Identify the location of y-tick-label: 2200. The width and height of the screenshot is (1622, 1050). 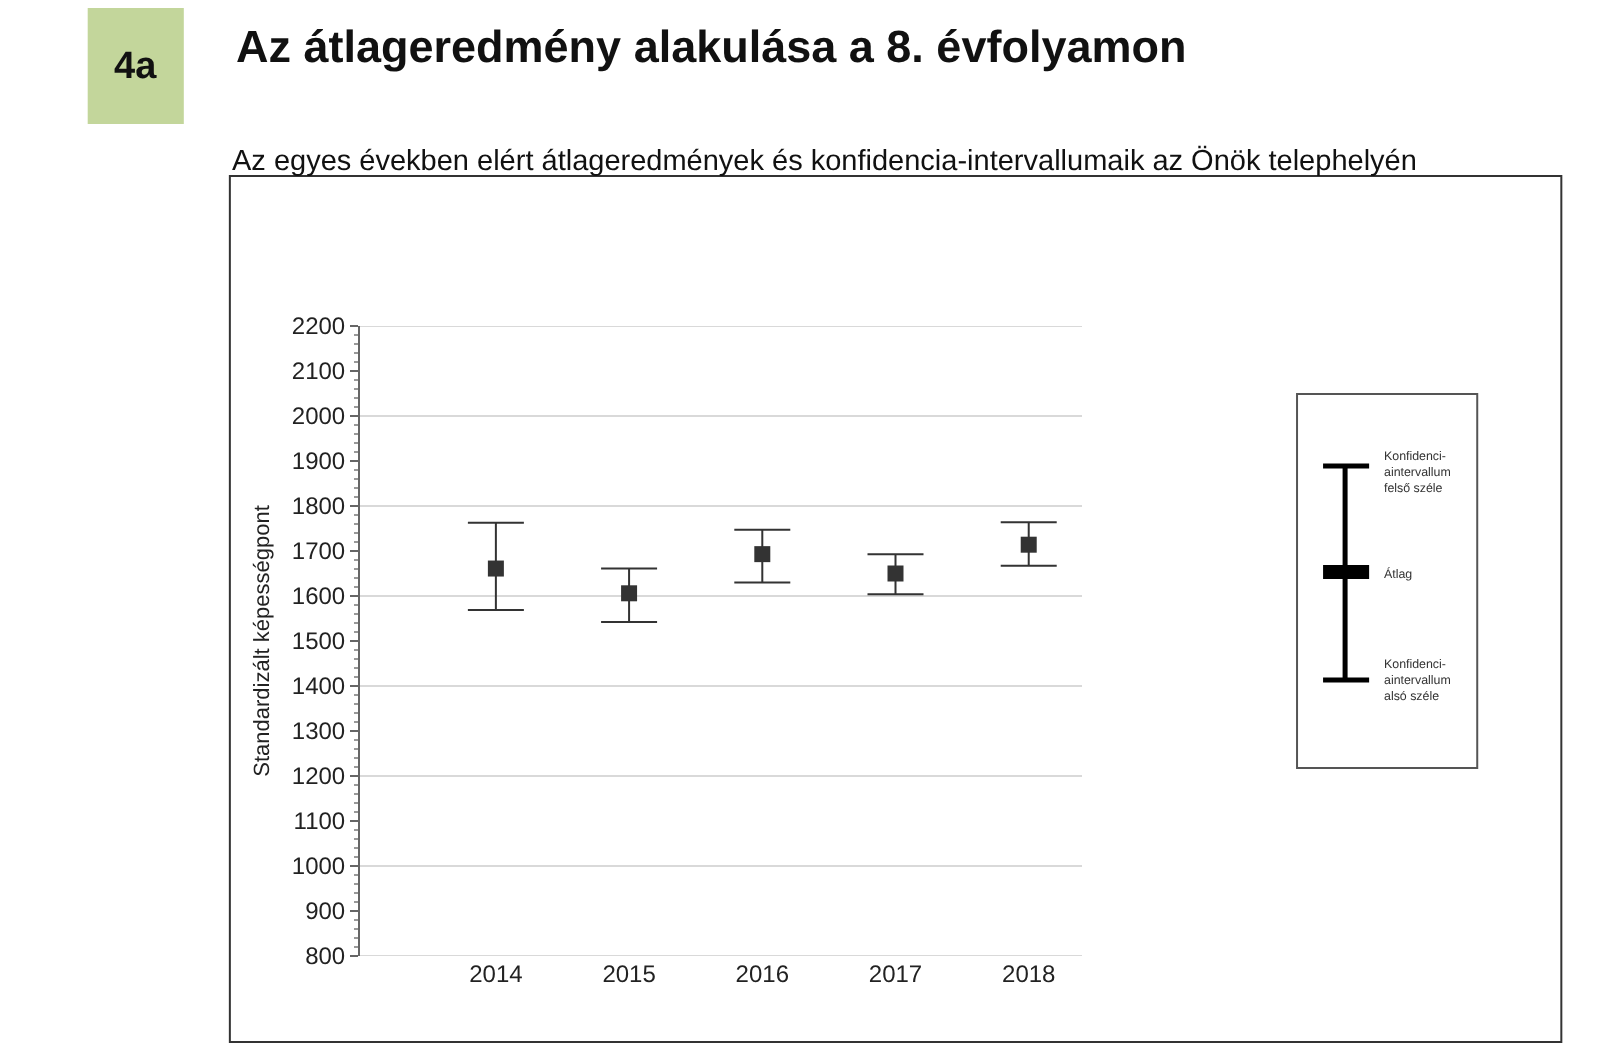
(318, 326).